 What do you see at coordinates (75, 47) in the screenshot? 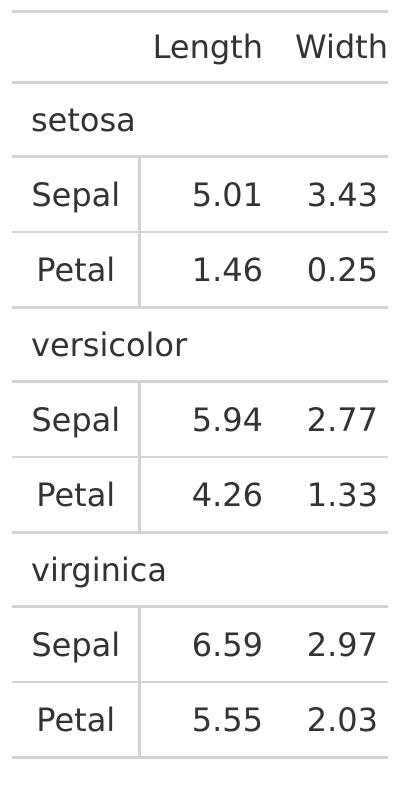
I see `stub-header` at bounding box center [75, 47].